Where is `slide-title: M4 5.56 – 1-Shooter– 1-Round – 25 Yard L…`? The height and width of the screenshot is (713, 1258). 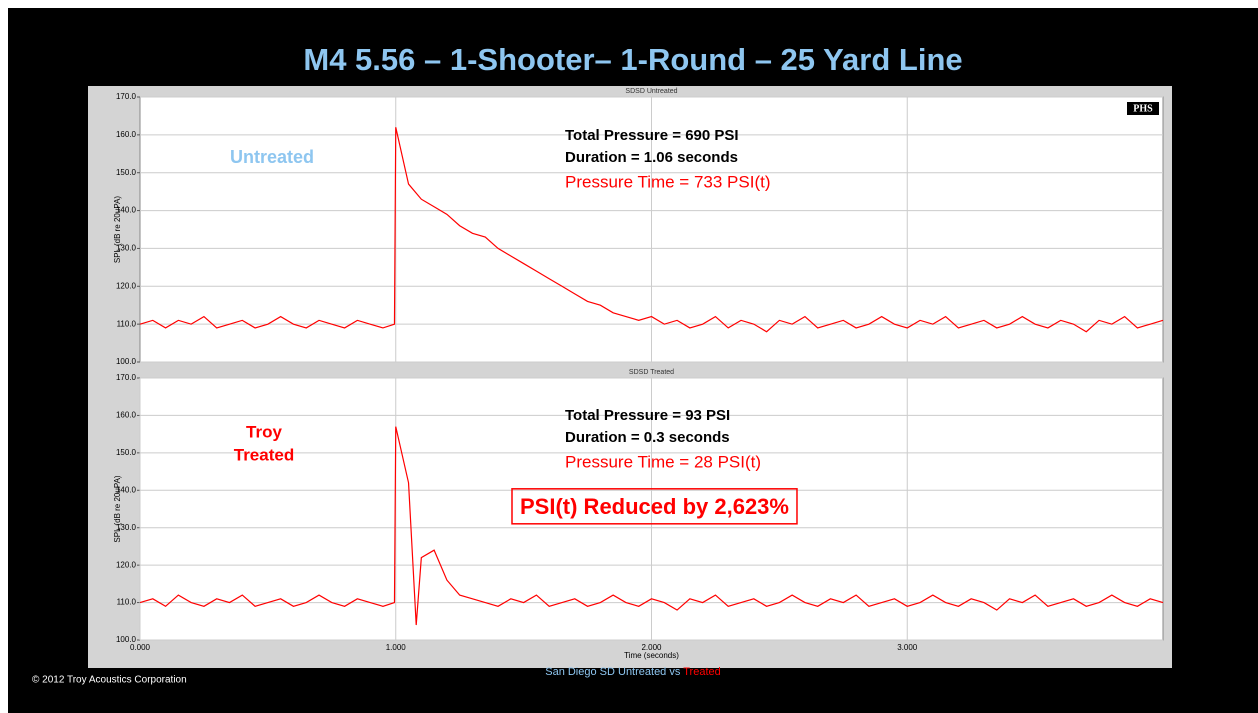 slide-title: M4 5.56 – 1-Shooter– 1-Round – 25 Yard L… is located at coordinates (632, 59).